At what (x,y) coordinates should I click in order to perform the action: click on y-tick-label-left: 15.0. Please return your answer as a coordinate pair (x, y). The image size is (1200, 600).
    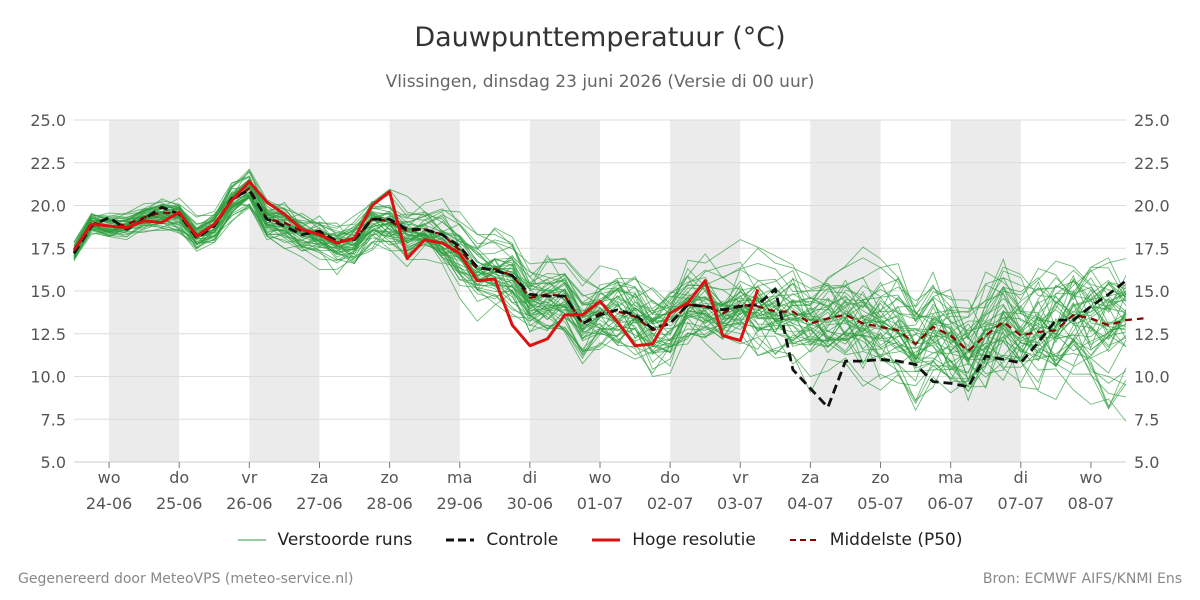
    Looking at the image, I should click on (48, 291).